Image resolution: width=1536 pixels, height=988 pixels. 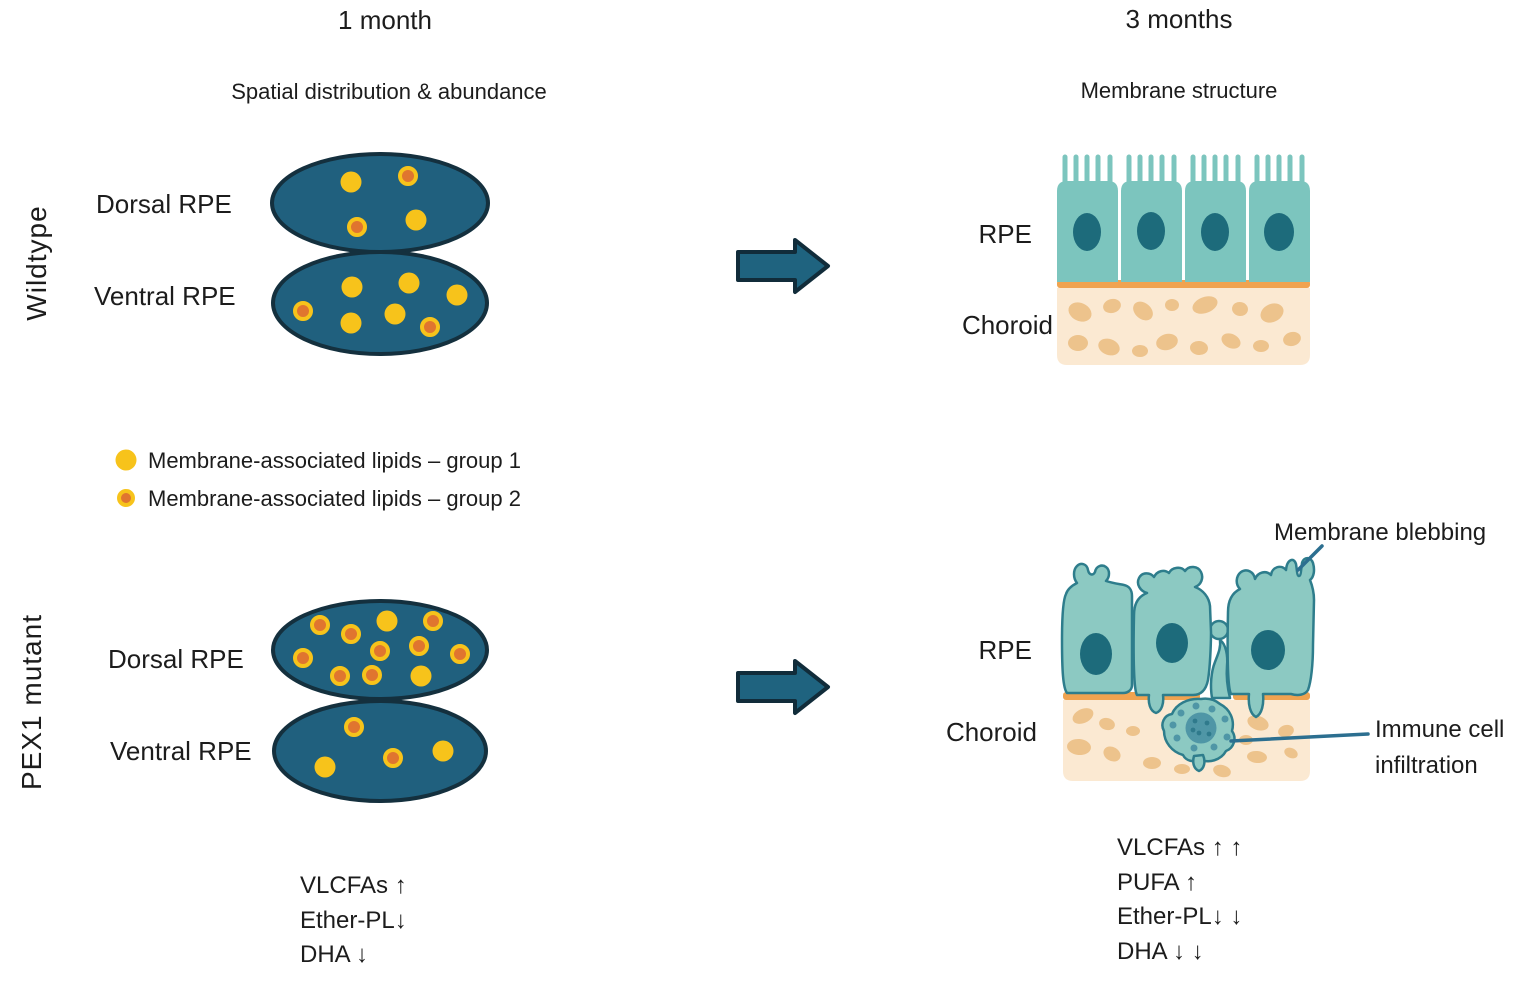 I want to click on mutant-rpe-cell, so click(x=1097, y=628).